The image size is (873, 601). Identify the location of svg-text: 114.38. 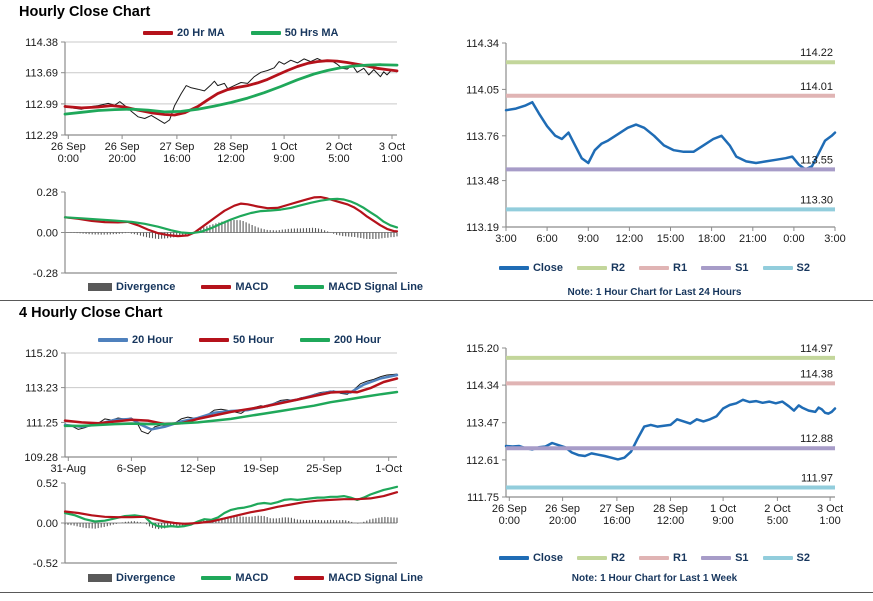
(41, 43).